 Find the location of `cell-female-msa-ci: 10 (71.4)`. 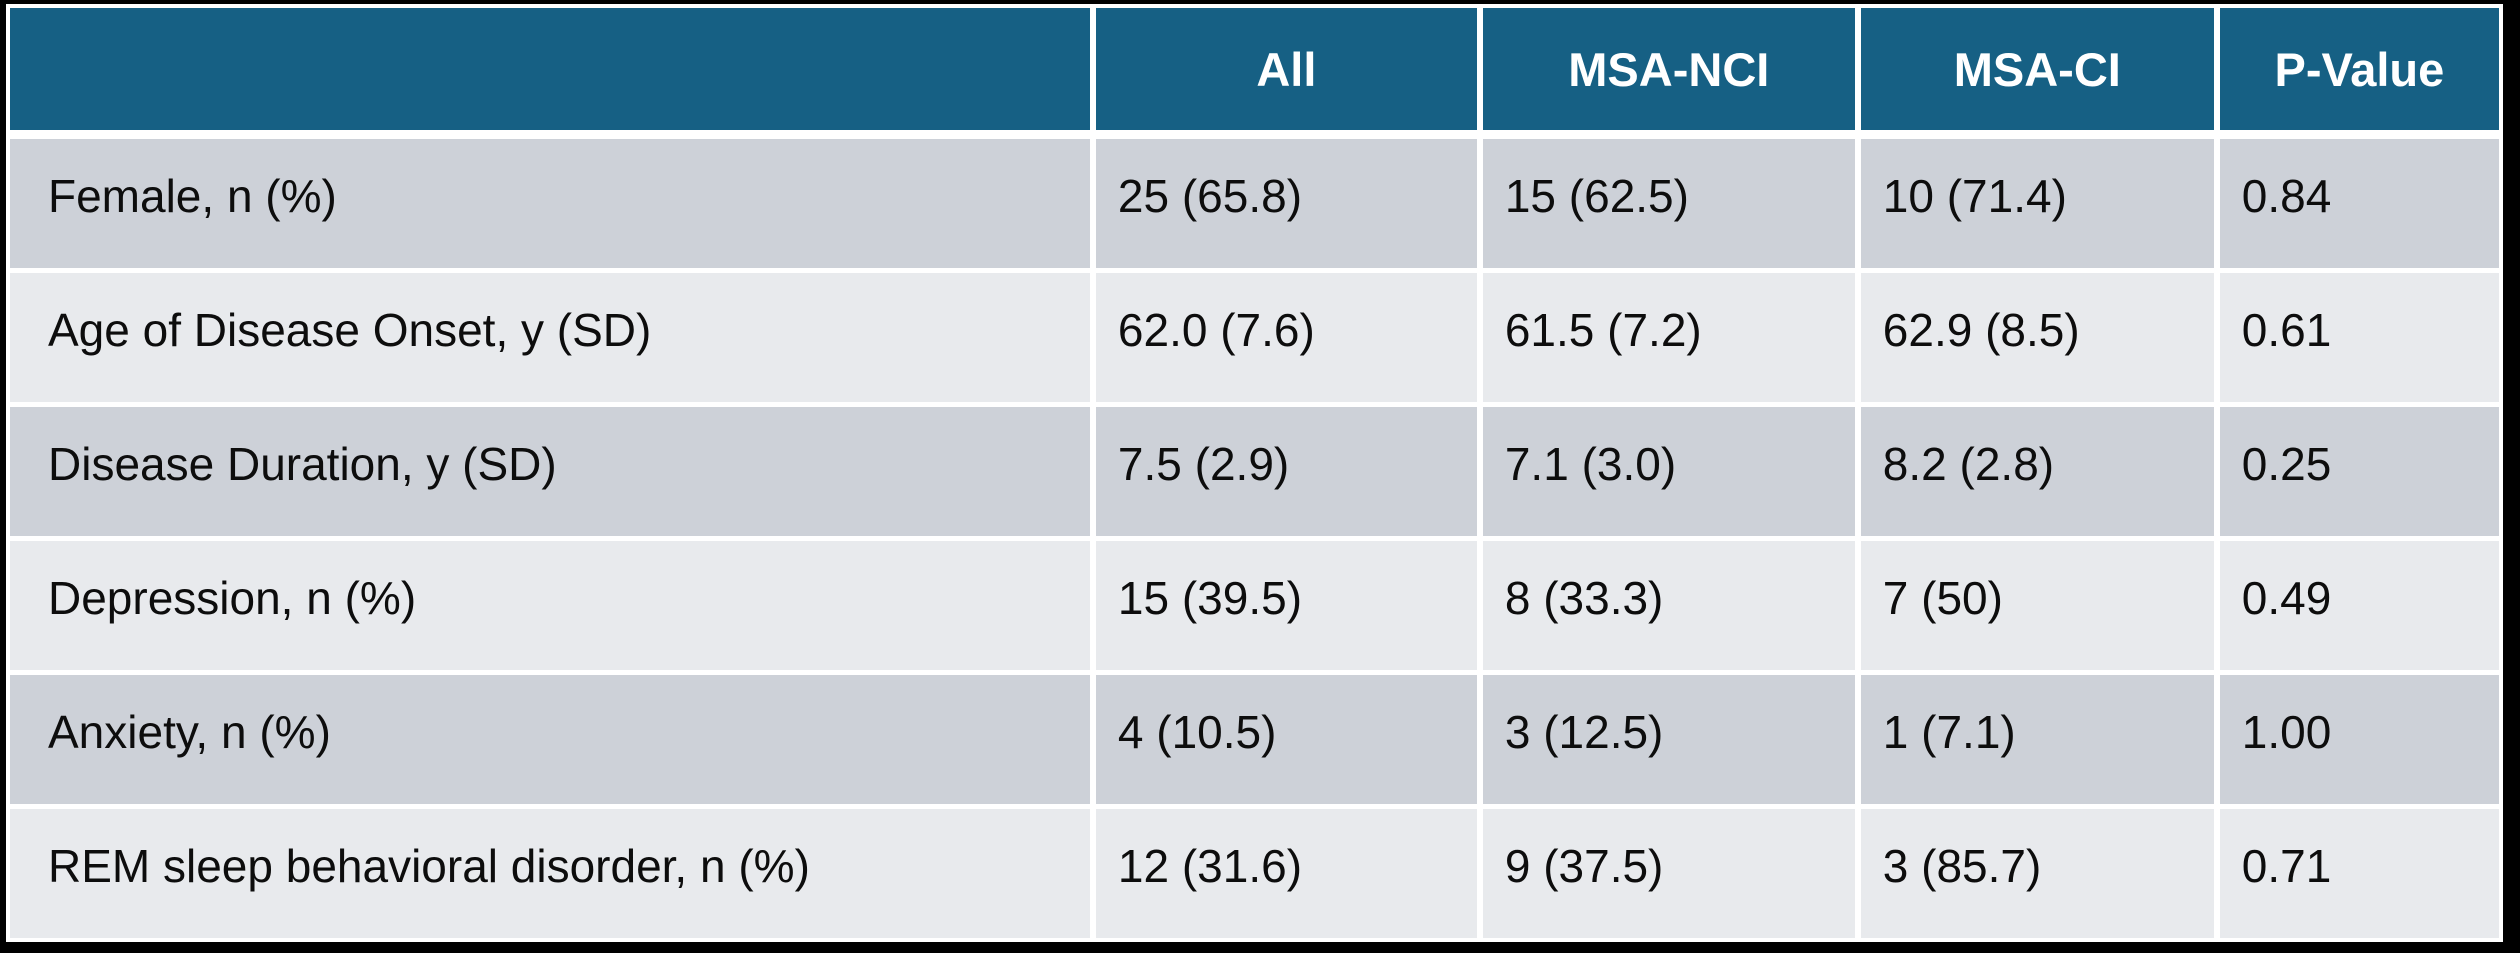

cell-female-msa-ci: 10 (71.4) is located at coordinates (2037, 203).